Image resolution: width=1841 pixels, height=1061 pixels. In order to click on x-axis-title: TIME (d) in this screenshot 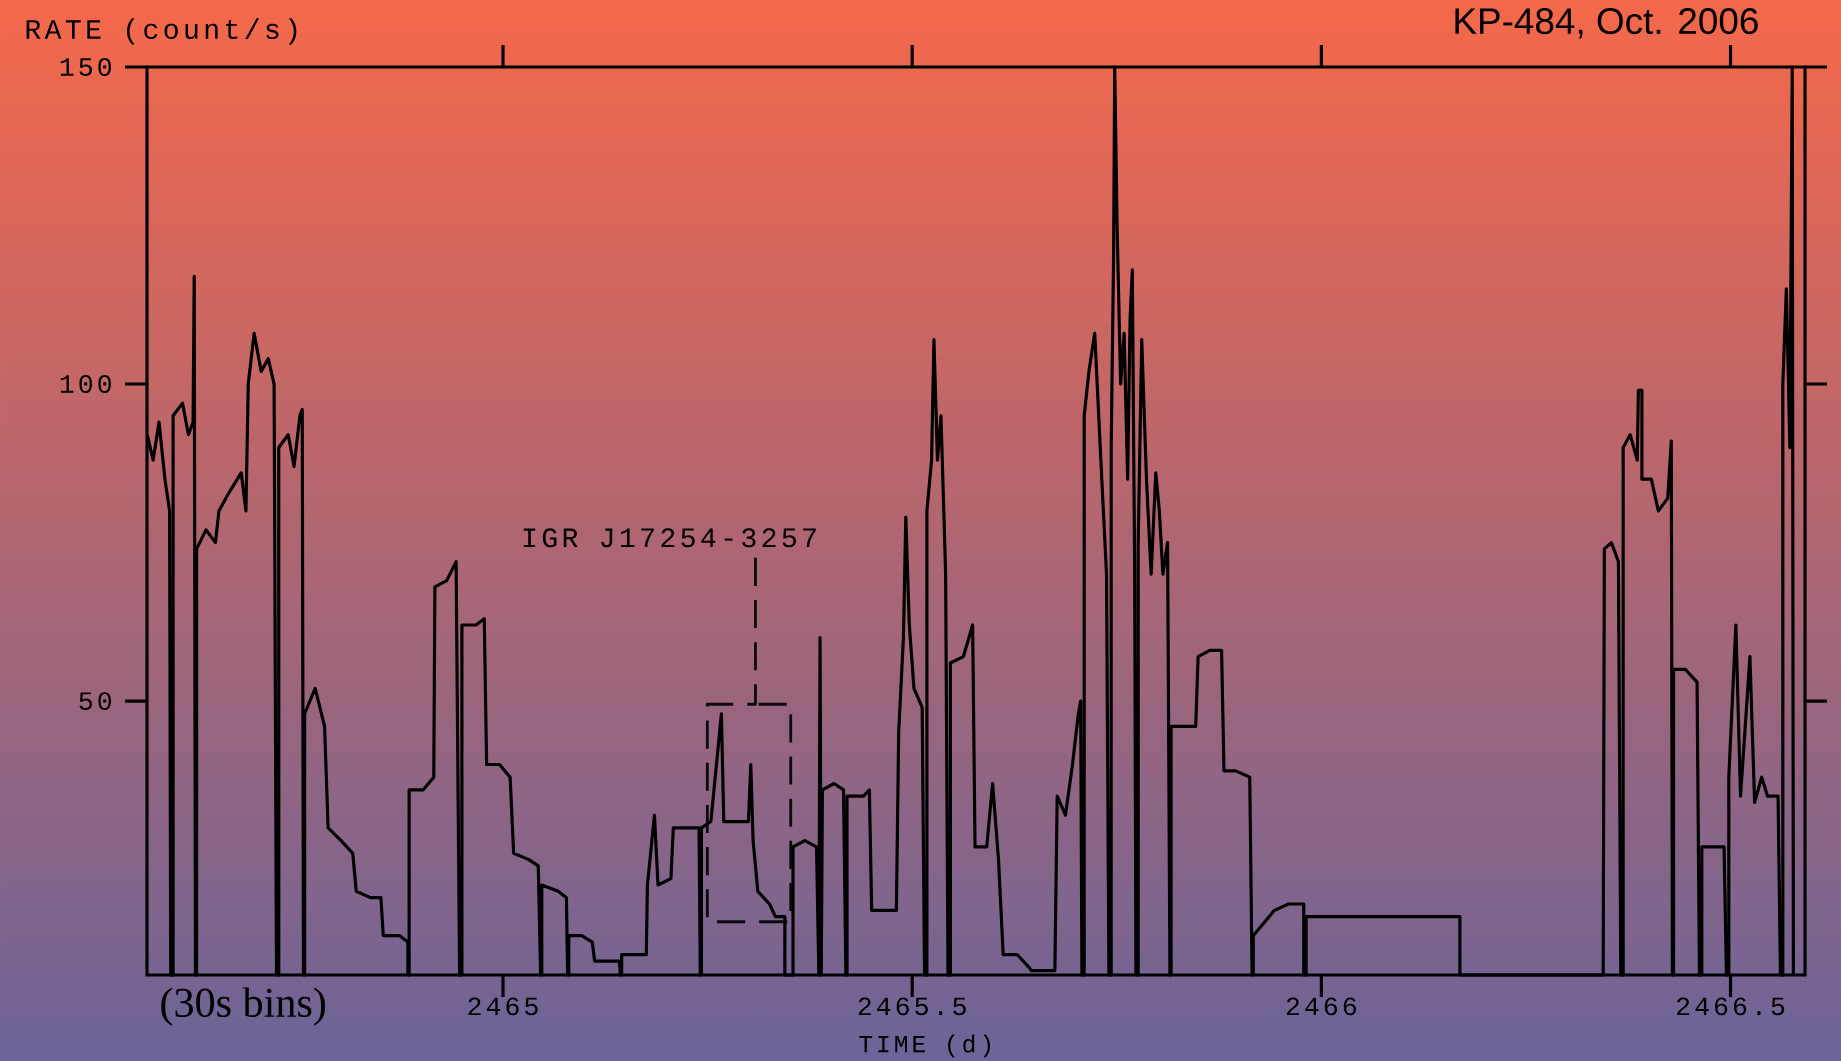, I will do `click(925, 1046)`.